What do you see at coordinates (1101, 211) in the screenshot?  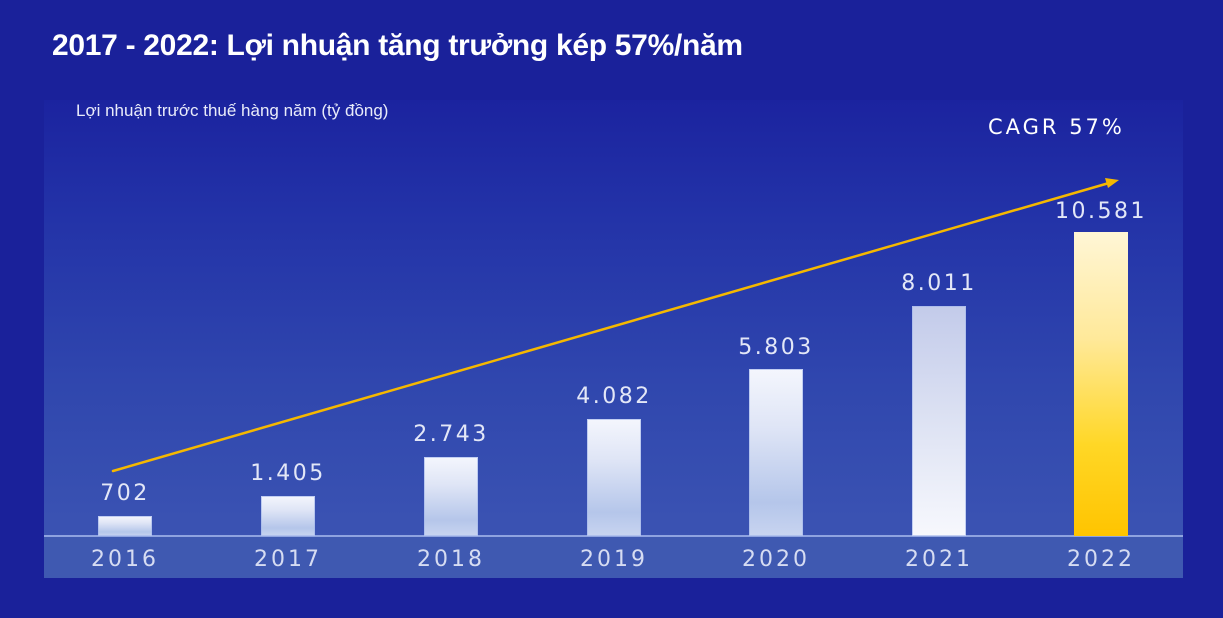 I see `value-label-2022: 10.581` at bounding box center [1101, 211].